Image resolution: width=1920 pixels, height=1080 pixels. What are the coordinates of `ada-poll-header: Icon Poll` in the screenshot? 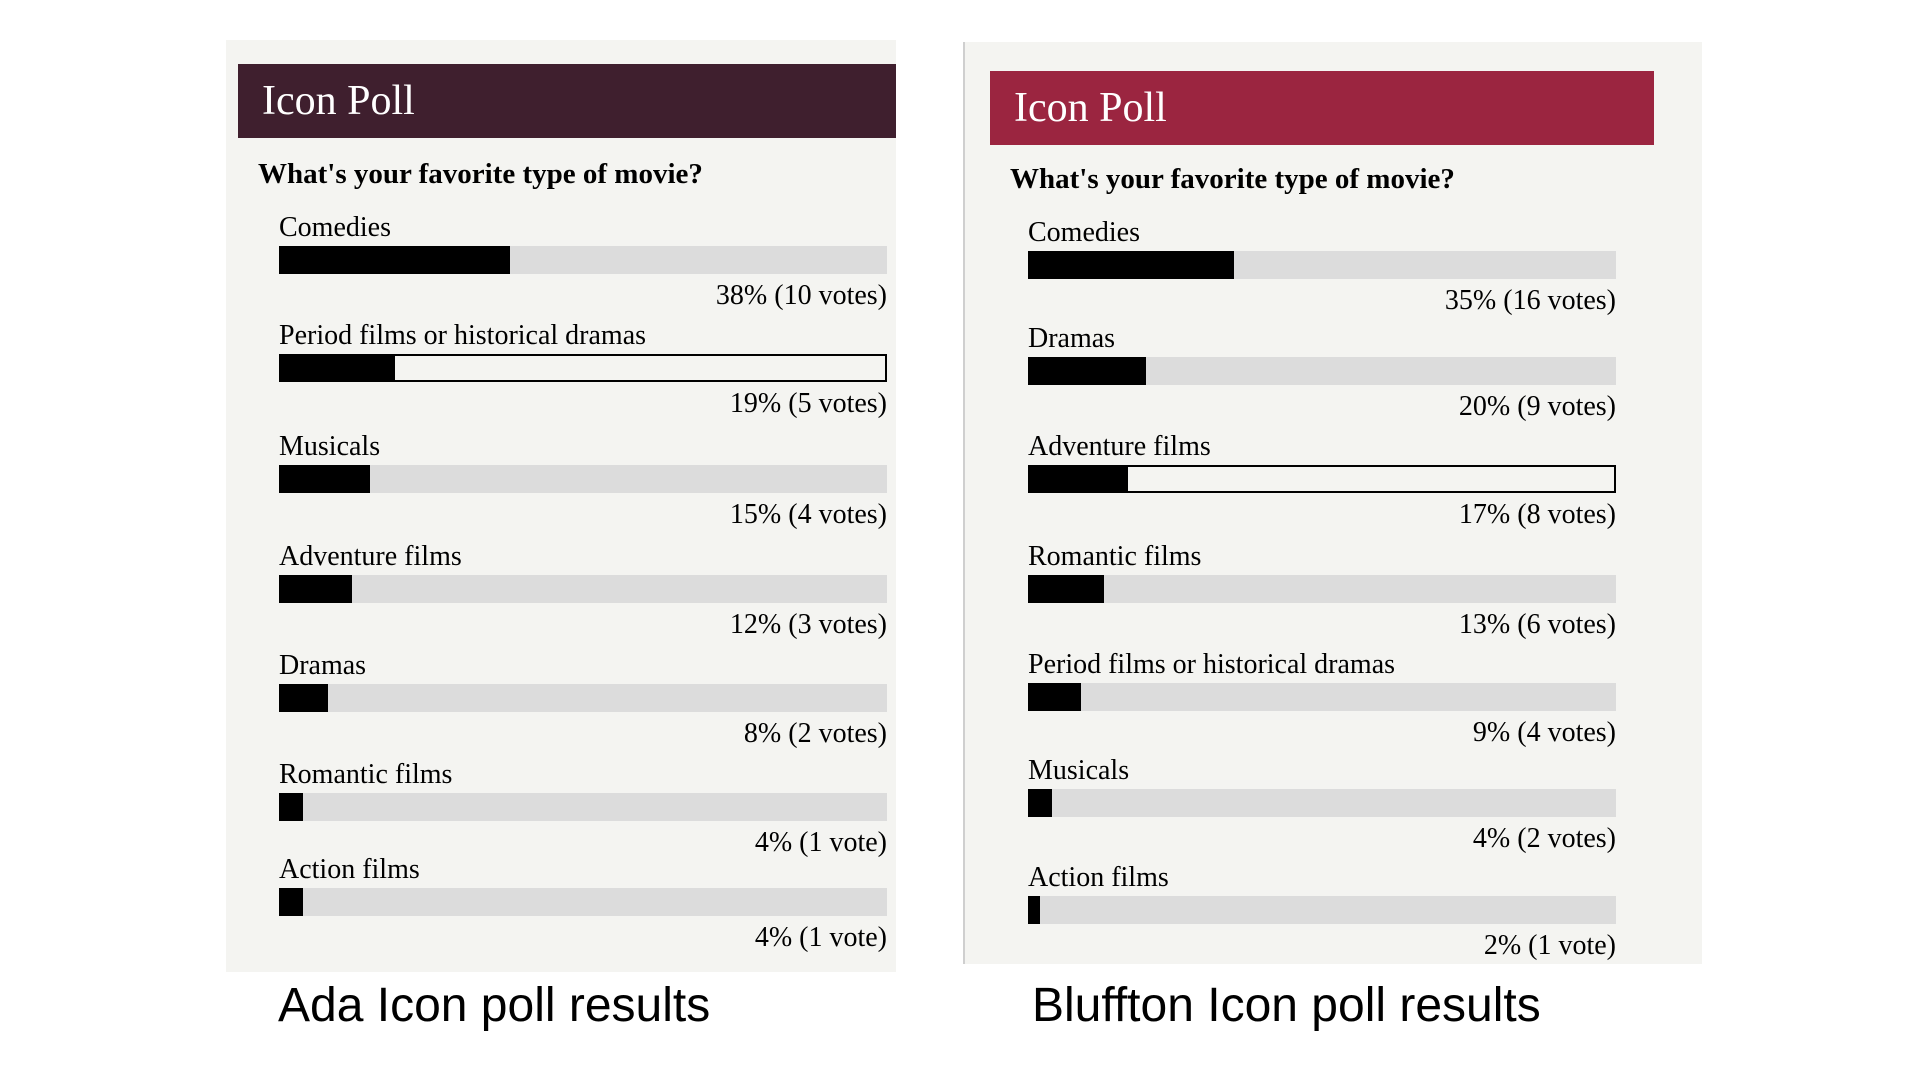 It's located at (567, 101).